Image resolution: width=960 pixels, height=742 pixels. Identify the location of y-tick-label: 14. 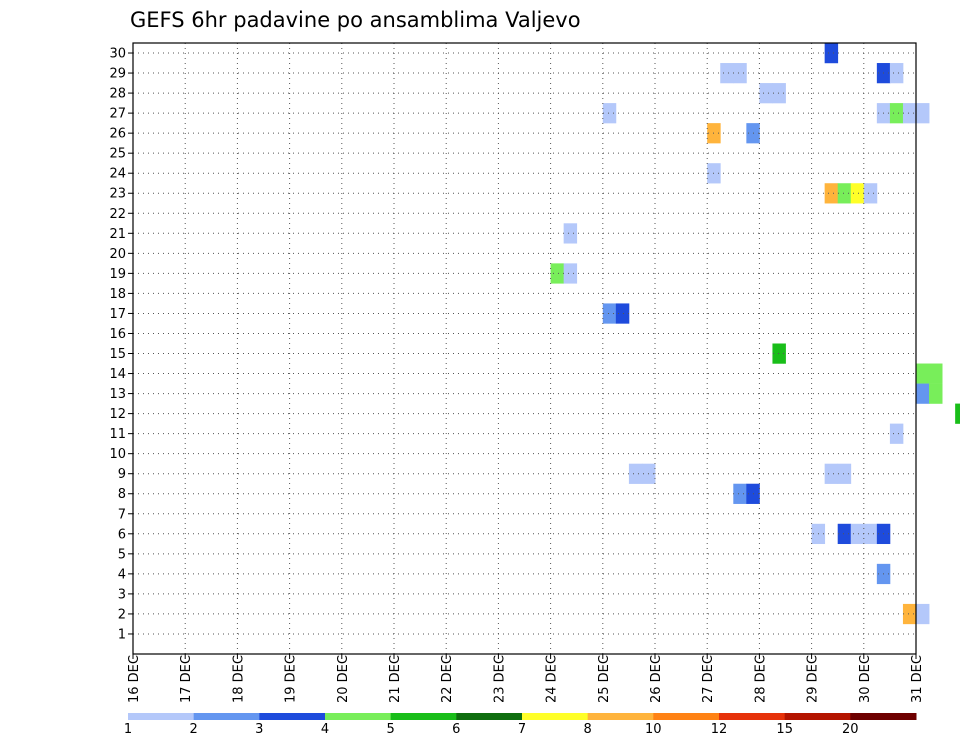
(117, 374).